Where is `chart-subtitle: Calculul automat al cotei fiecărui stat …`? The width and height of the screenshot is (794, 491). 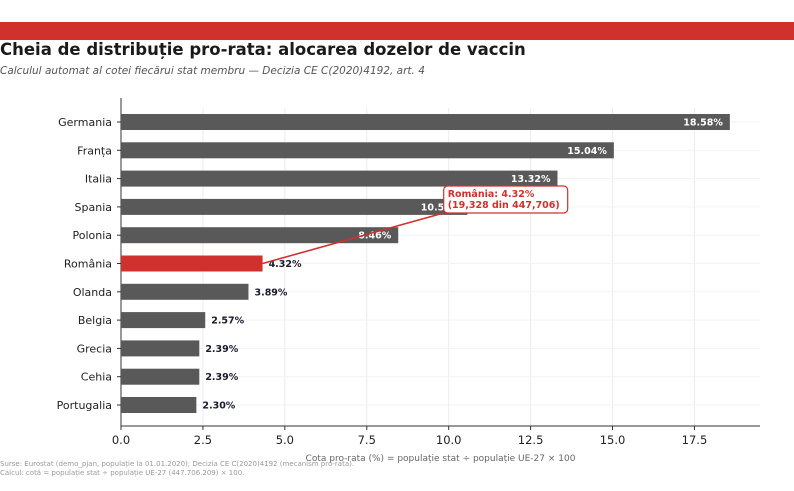 chart-subtitle: Calculul automat al cotei fiecărui stat … is located at coordinates (212, 71).